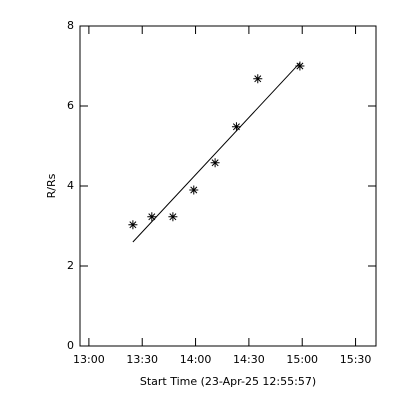 This screenshot has width=400, height=400. What do you see at coordinates (228, 381) in the screenshot?
I see `x-axis-label: Start Time (23-Apr-25 12:55:57)` at bounding box center [228, 381].